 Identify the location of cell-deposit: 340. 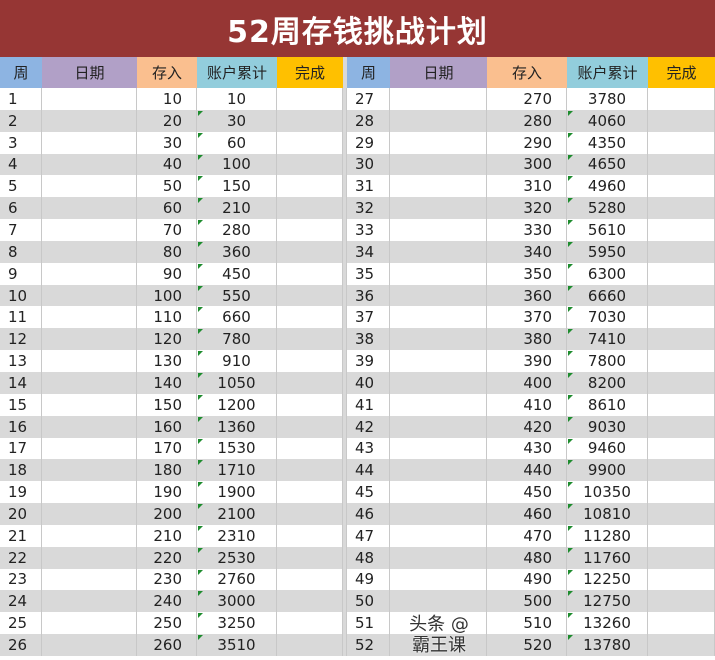
(527, 251).